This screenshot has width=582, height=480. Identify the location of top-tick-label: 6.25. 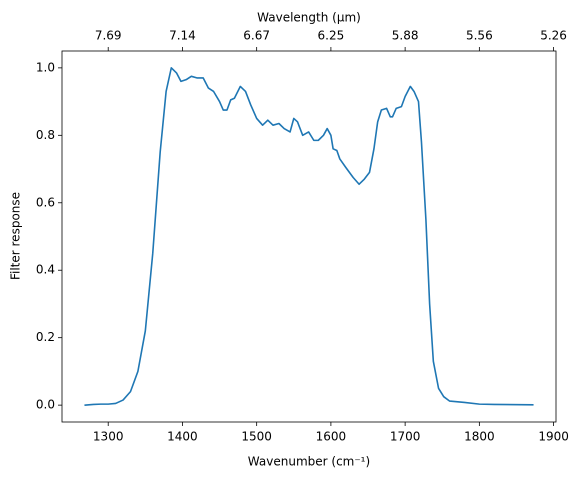
(331, 36).